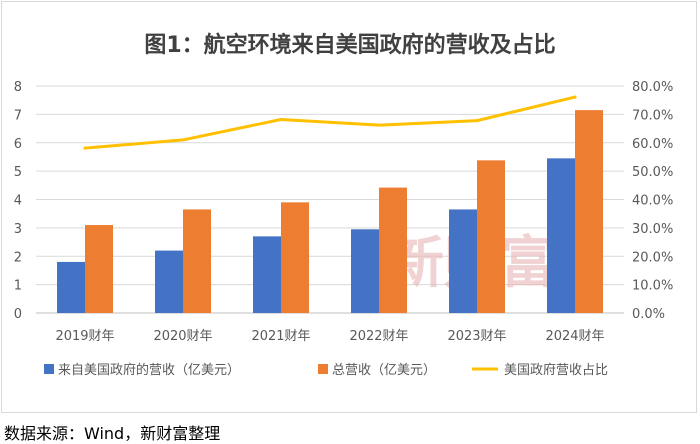  I want to click on y-right-tick-label: 10.0%, so click(652, 286).